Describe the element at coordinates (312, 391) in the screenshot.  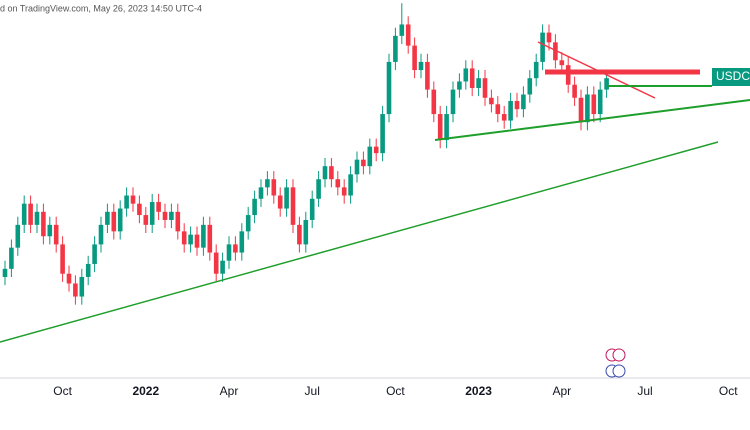
I see `x-tick-label: Jul` at that location.